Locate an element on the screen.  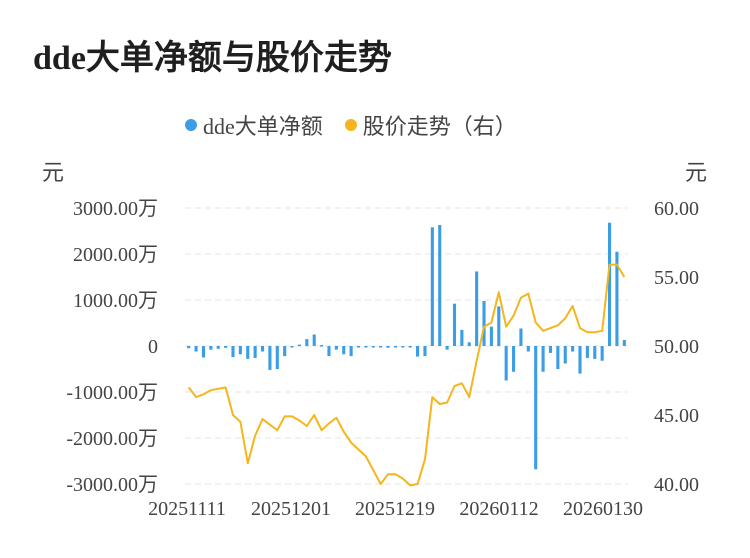
right-tick-label: 60.00 is located at coordinates (676, 209).